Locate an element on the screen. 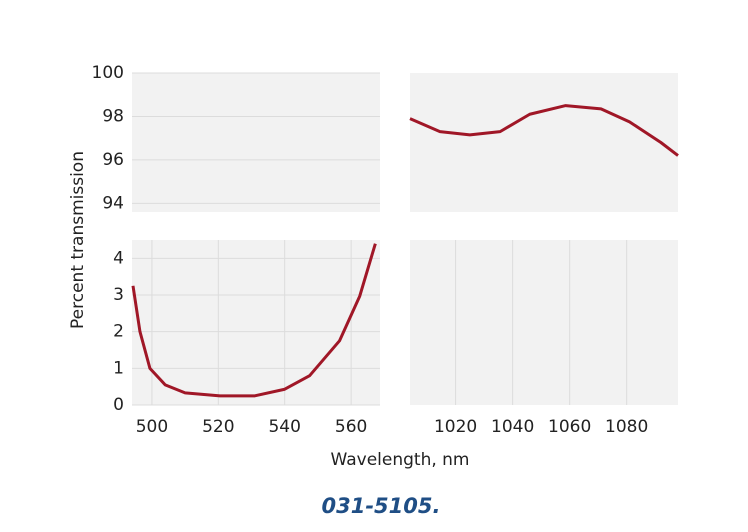  x-tick-label: 1060 is located at coordinates (569, 427).